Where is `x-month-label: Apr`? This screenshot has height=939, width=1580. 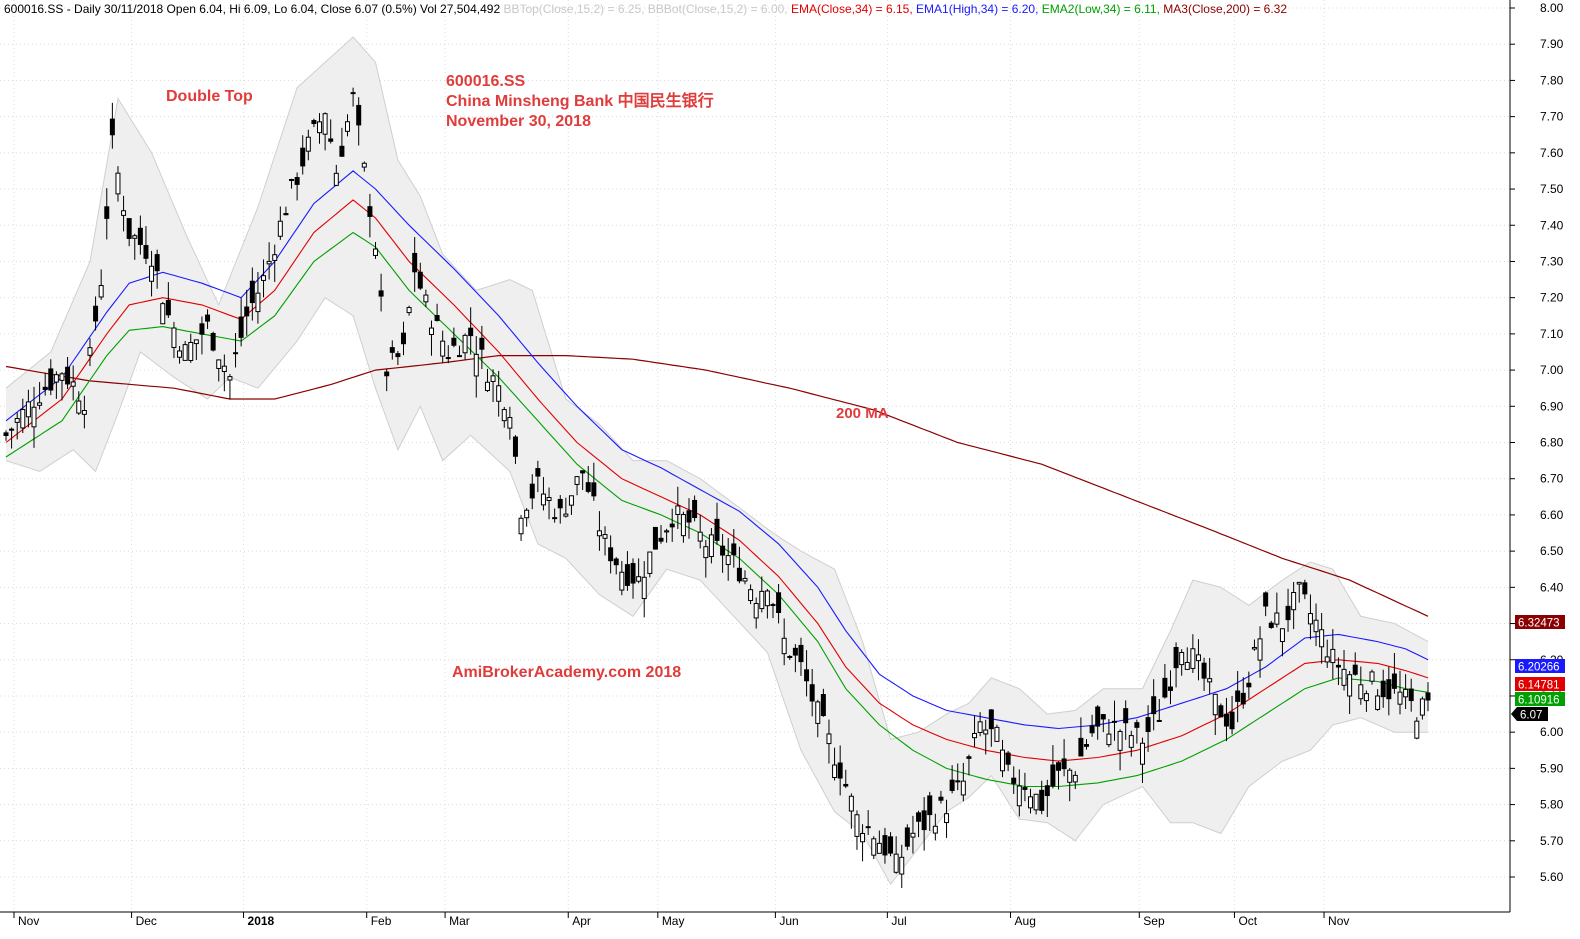 x-month-label: Apr is located at coordinates (581, 921).